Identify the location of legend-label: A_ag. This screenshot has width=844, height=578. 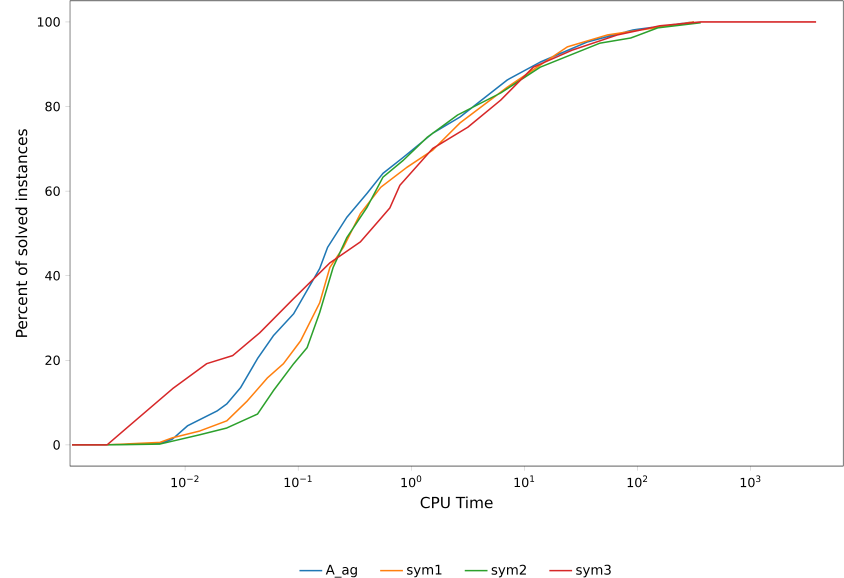
(341, 571).